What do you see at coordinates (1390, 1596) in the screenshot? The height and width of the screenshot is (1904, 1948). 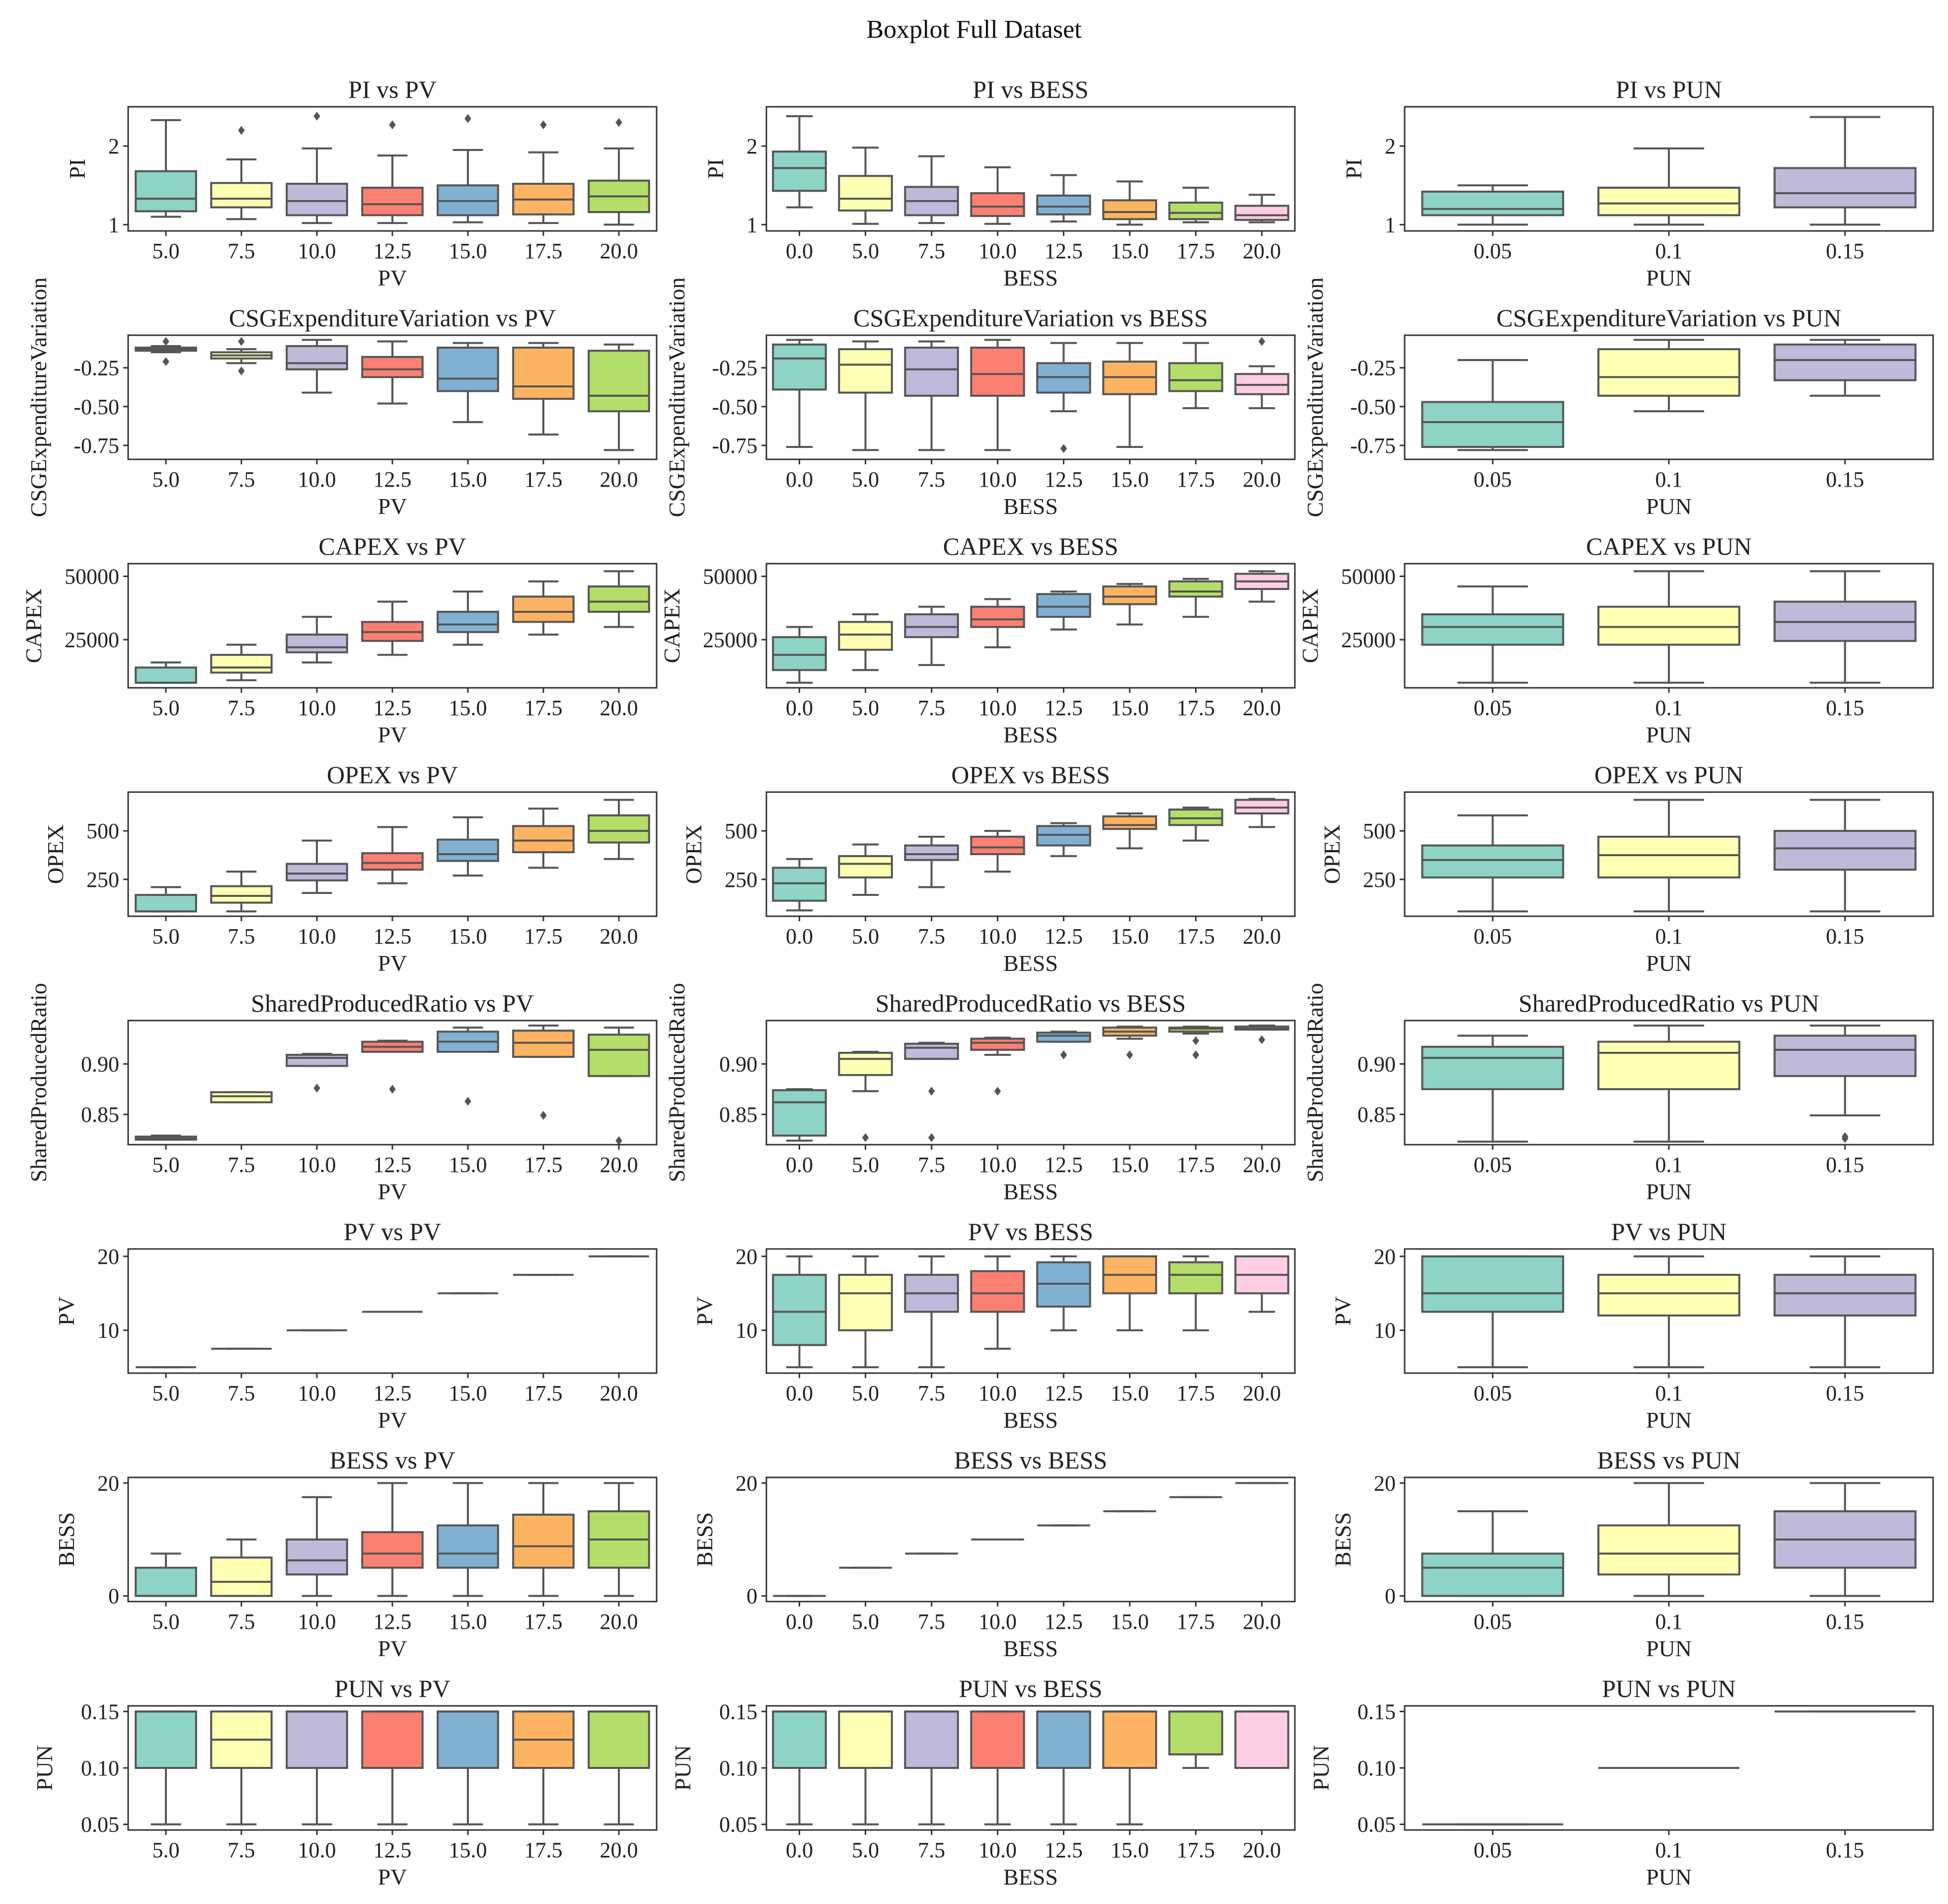 I see `y-tick-label: 0` at bounding box center [1390, 1596].